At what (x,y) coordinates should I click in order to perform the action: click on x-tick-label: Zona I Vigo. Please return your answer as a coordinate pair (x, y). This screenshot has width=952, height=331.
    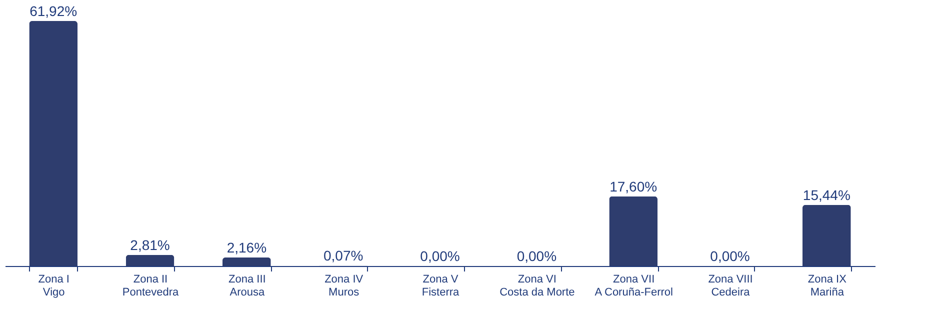
    Looking at the image, I should click on (54, 286).